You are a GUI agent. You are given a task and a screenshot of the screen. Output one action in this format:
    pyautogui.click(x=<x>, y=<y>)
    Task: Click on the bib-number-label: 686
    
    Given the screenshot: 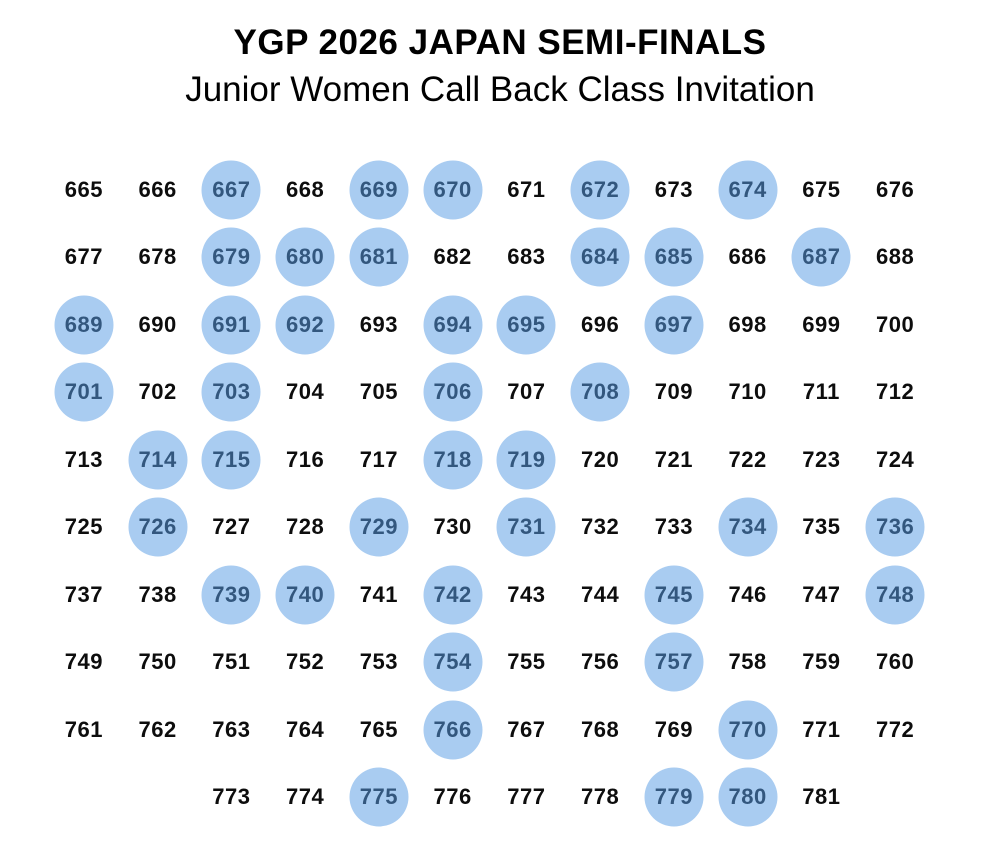 What is the action you would take?
    pyautogui.click(x=747, y=257)
    